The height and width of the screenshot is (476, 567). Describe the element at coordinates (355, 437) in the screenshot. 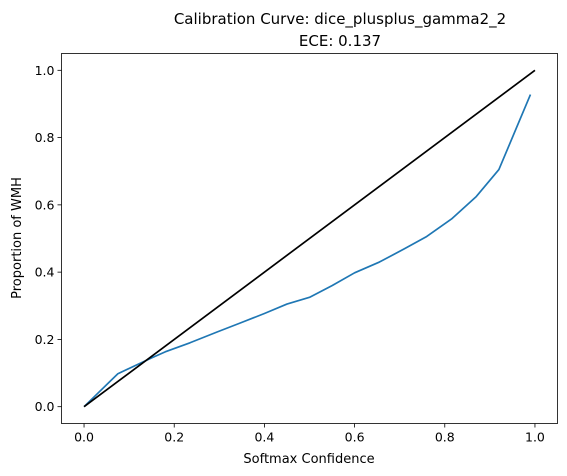

I see `x-tick-label: 0.6` at that location.